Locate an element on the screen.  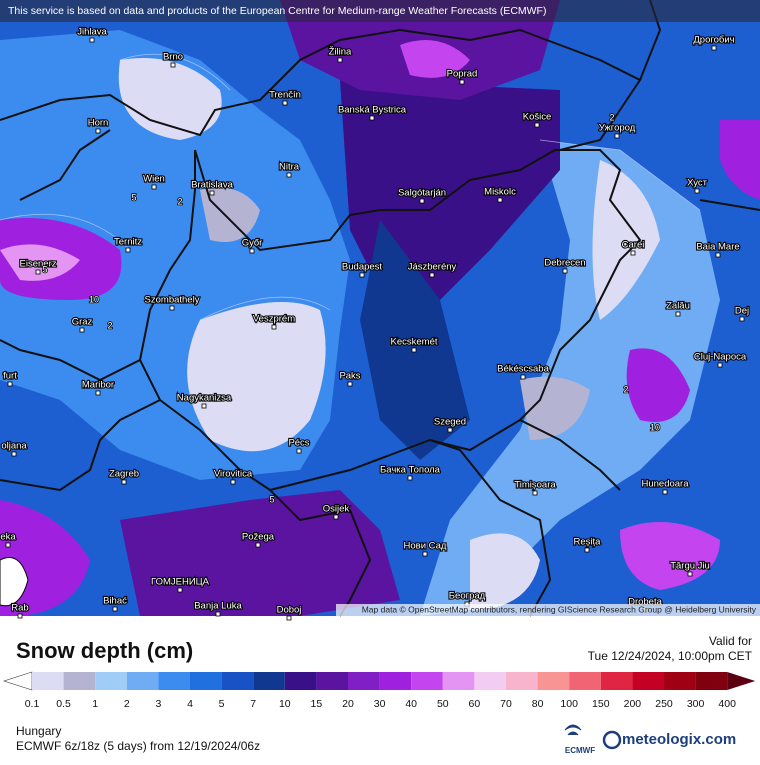
city-label: furt is located at coordinates (10, 376).